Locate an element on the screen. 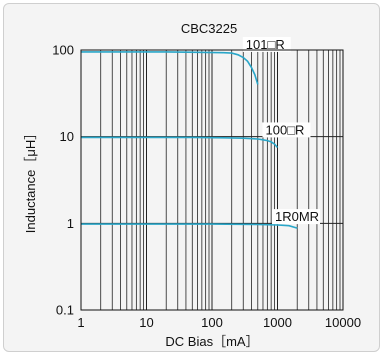  x-tick-label: 10000 is located at coordinates (343, 322).